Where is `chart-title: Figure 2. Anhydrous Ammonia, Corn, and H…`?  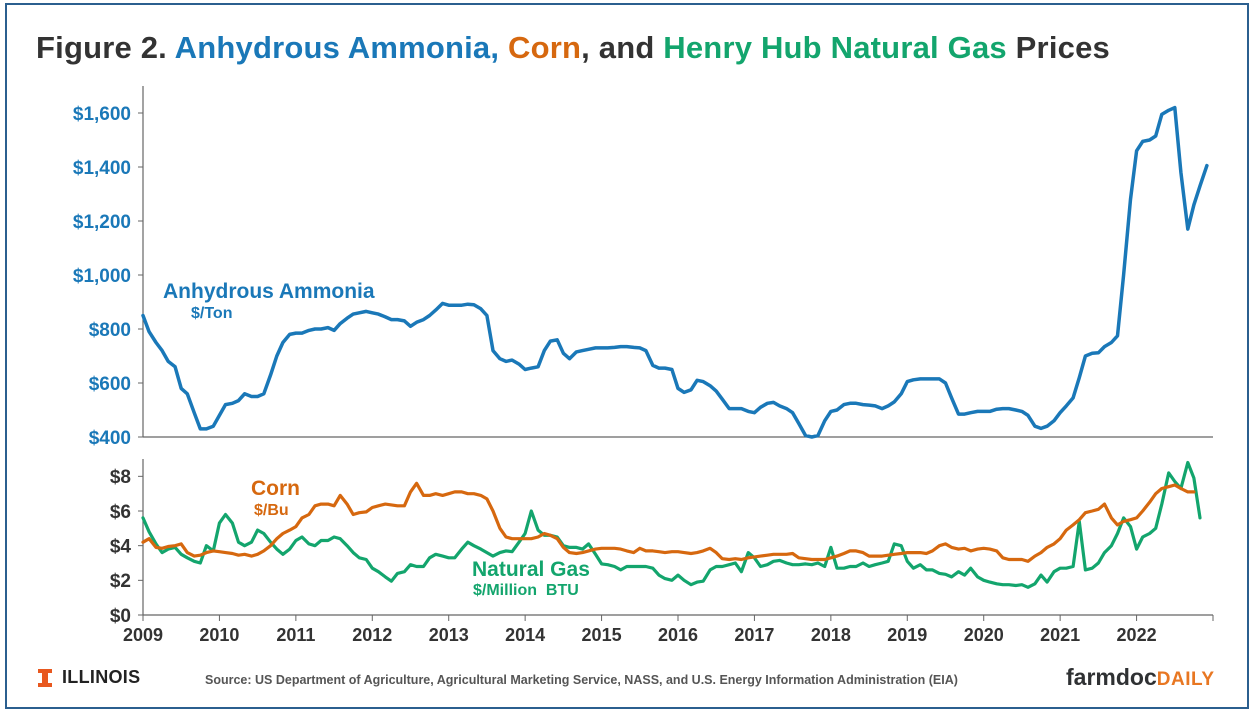 chart-title: Figure 2. Anhydrous Ammonia, Corn, and H… is located at coordinates (573, 48).